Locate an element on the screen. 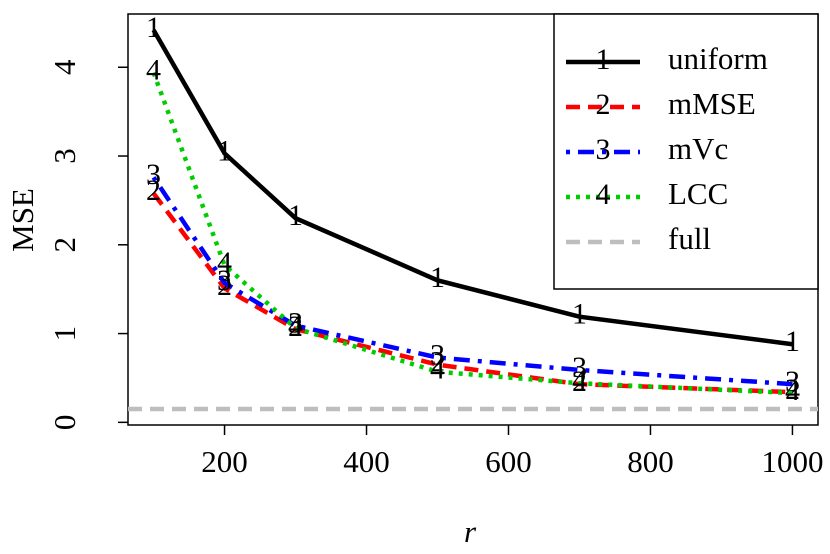  legend-label: full is located at coordinates (689, 238).